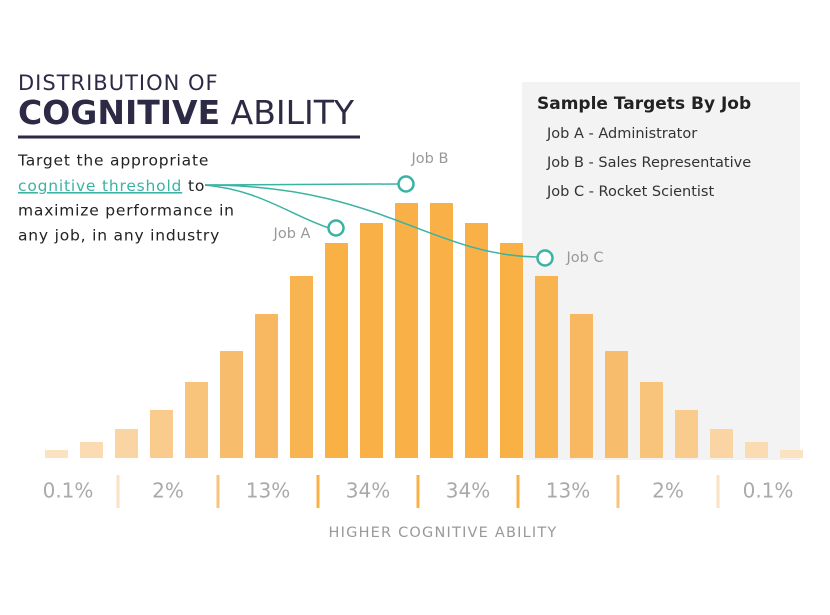 The width and height of the screenshot is (830, 615). What do you see at coordinates (196, 186) in the screenshot?
I see `description-text: to` at bounding box center [196, 186].